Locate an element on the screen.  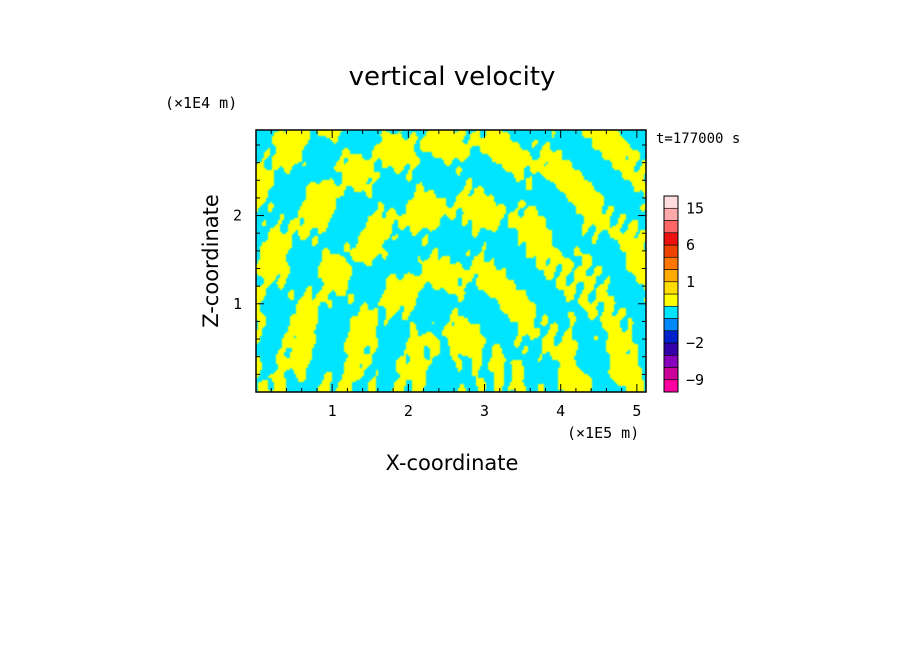
y-axis-label: Z-coordinate is located at coordinates (211, 261).